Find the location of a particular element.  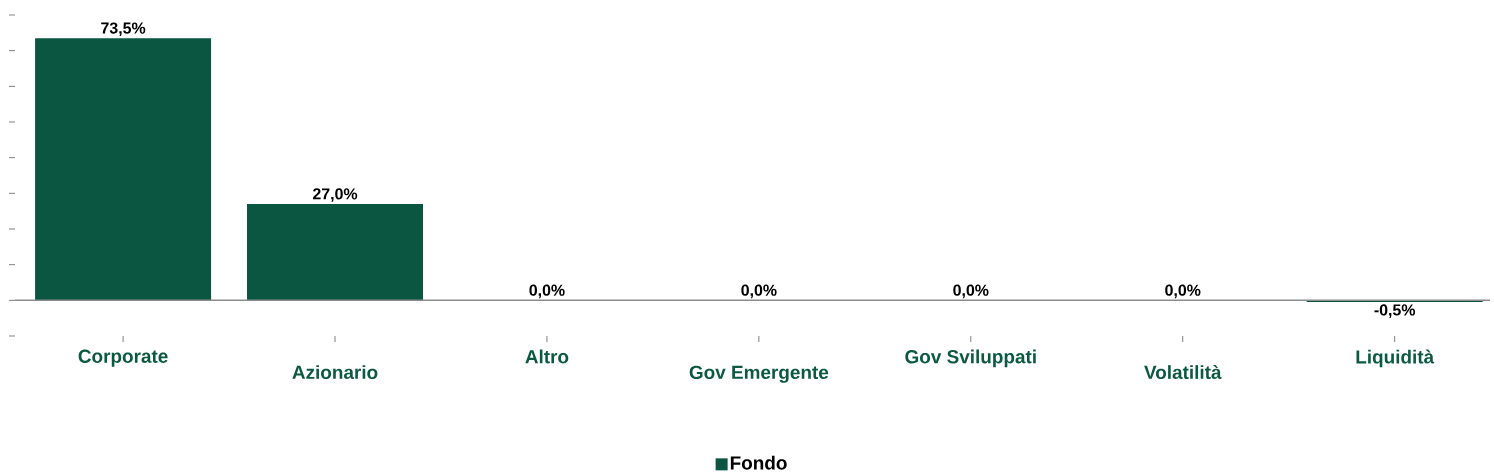

x-tick-label: Gov Emergente is located at coordinates (759, 374).